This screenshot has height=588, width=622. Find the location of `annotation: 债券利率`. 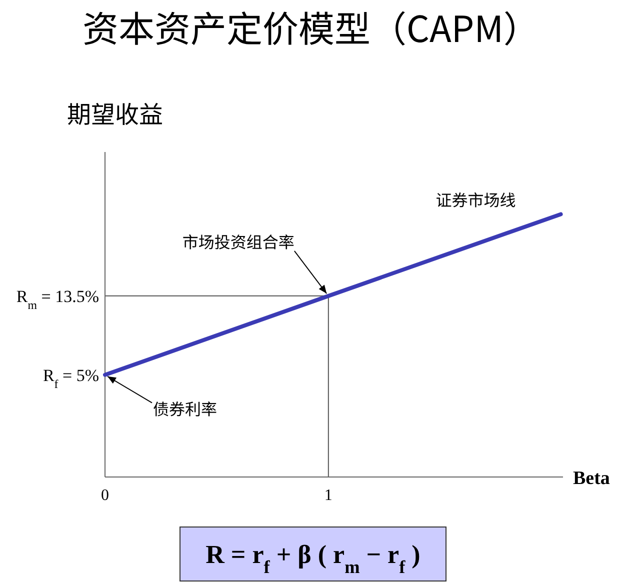

annotation: 债券利率 is located at coordinates (185, 408).